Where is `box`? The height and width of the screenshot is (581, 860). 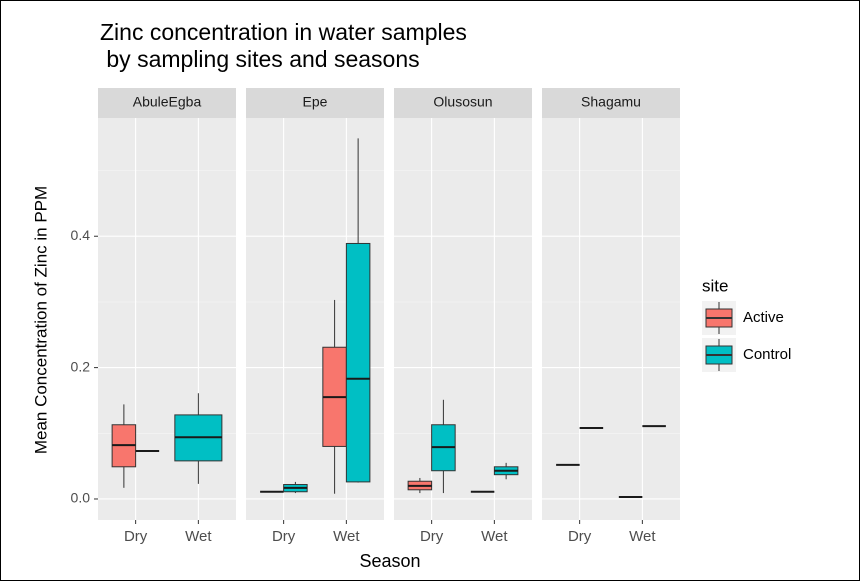 box is located at coordinates (358, 362).